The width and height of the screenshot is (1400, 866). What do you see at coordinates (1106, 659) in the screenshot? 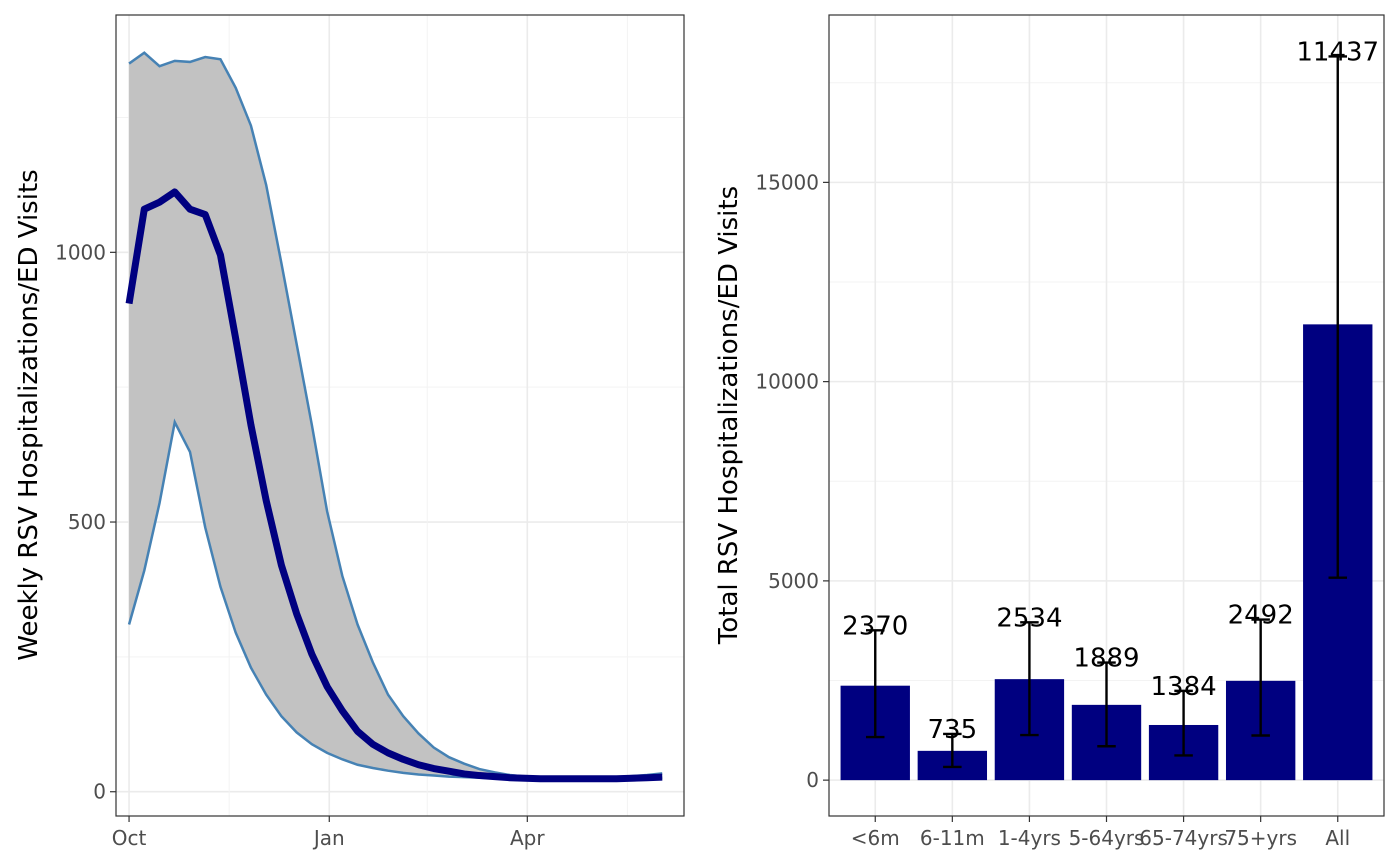
I see `bar-value-label: 1889` at bounding box center [1106, 659].